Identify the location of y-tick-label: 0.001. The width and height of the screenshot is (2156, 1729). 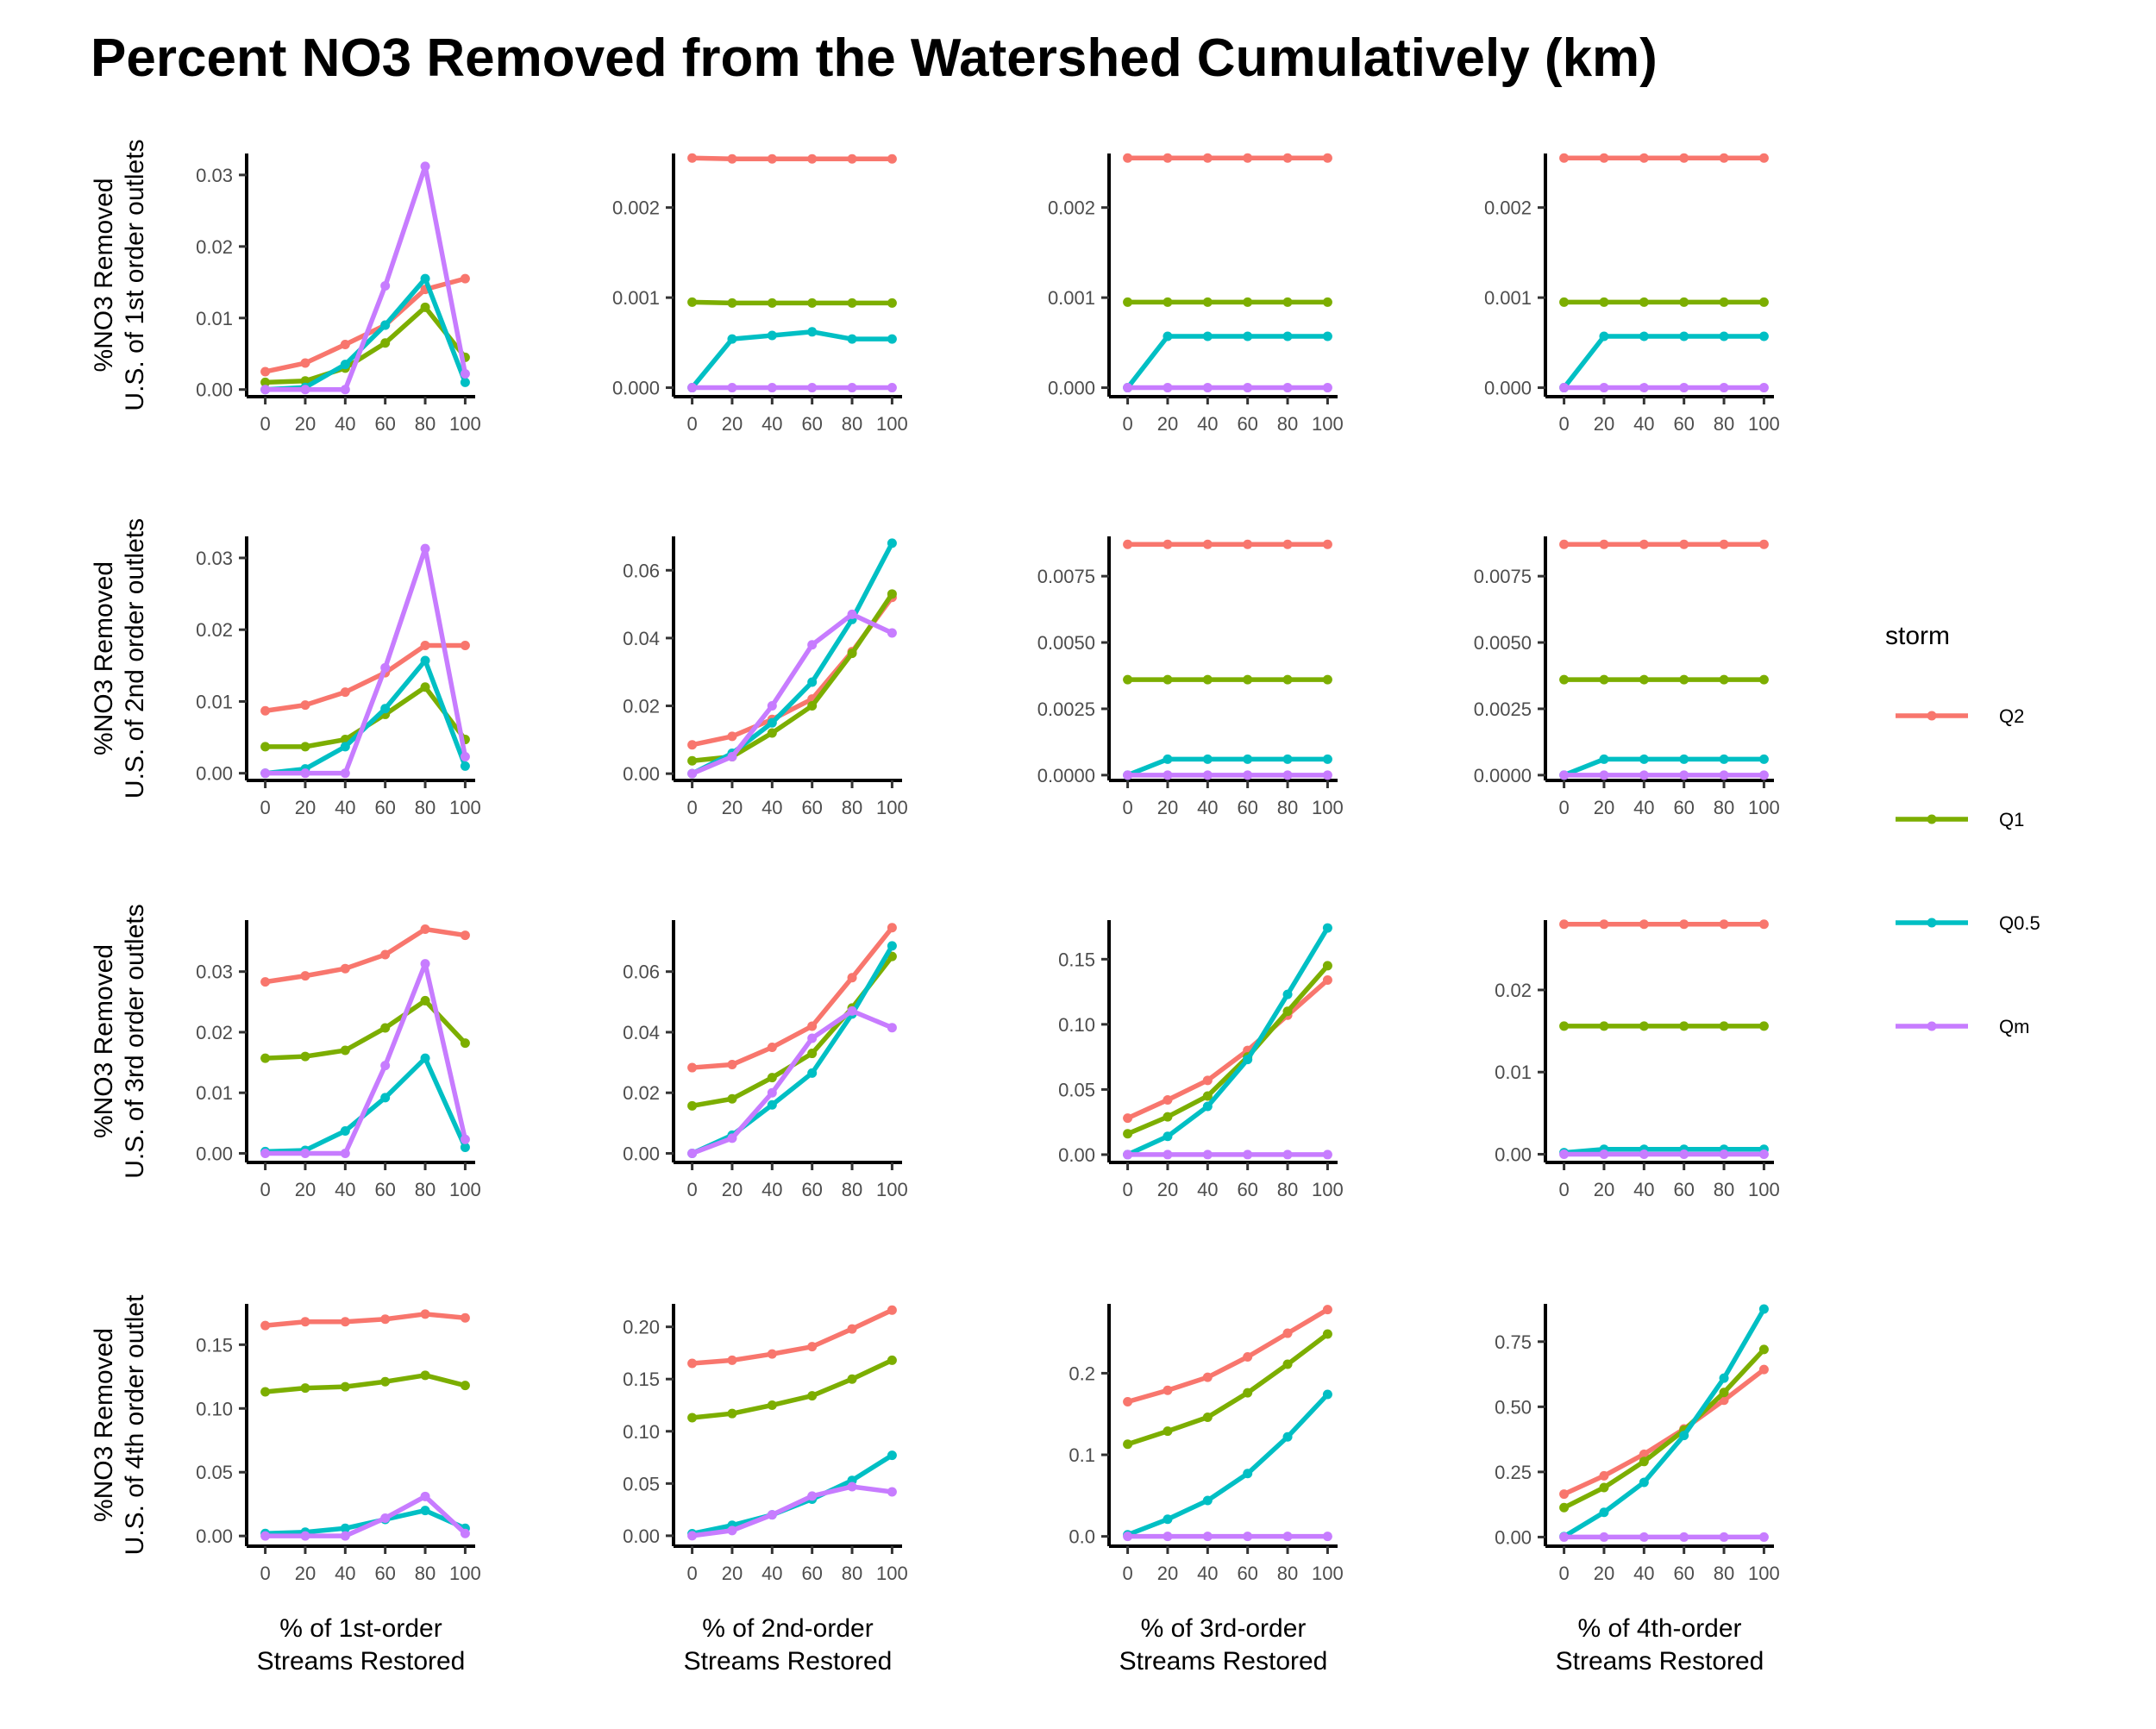
(1071, 298).